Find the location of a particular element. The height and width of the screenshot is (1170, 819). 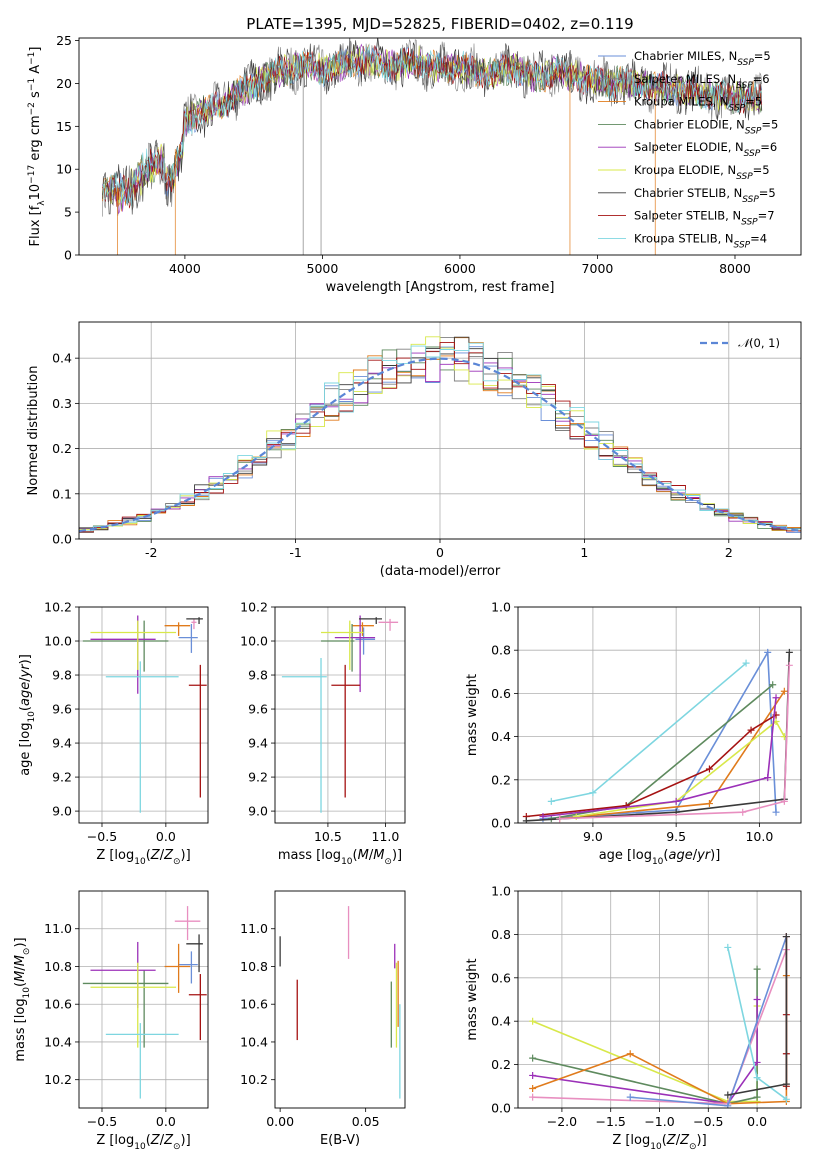

x-axis-label: wavelength [Angstrom, rest frame] is located at coordinates (440, 287).